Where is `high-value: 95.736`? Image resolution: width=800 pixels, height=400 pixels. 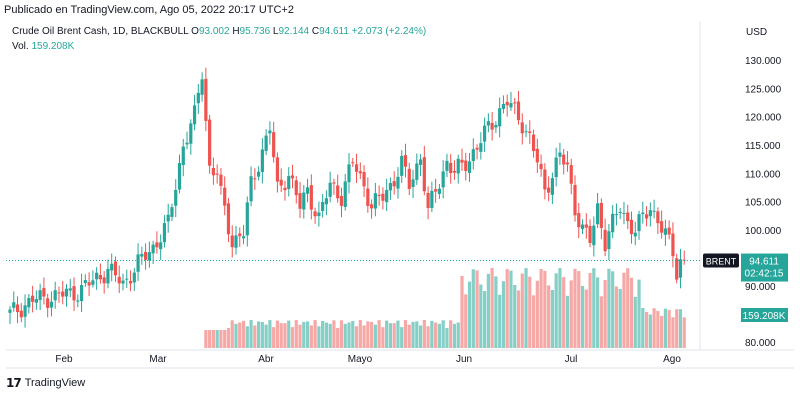
high-value: 95.736 is located at coordinates (255, 31).